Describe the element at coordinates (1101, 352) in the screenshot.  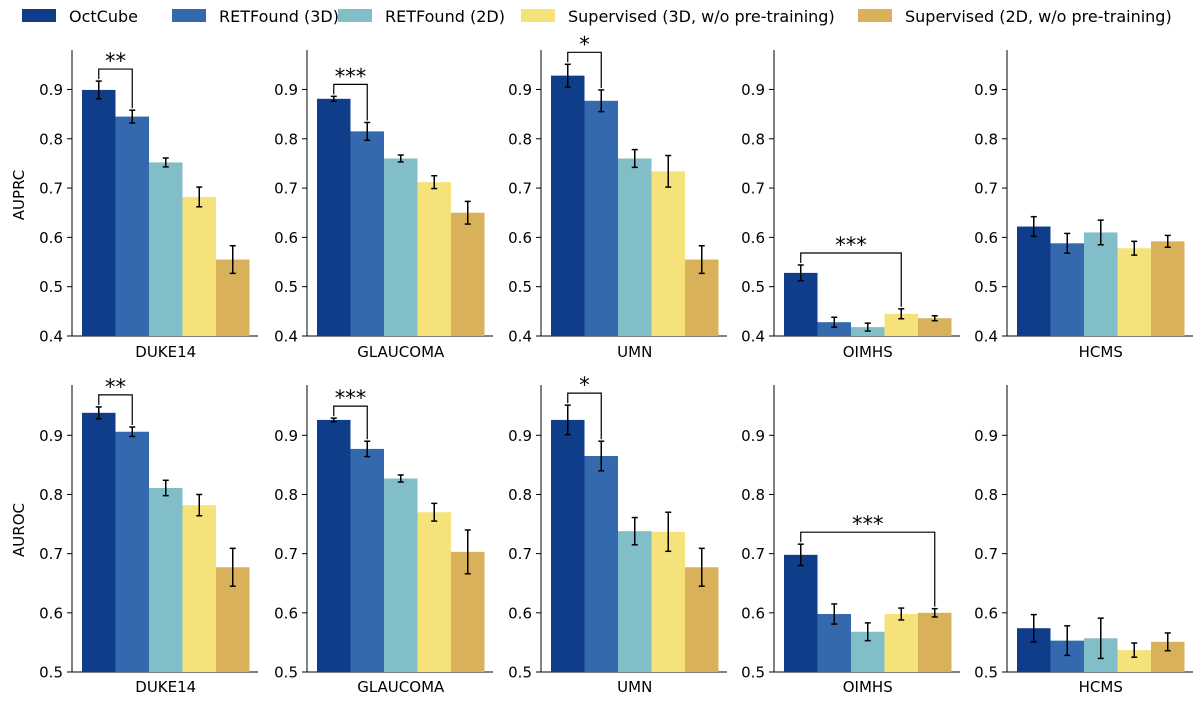
I see `category-label: HCMS` at that location.